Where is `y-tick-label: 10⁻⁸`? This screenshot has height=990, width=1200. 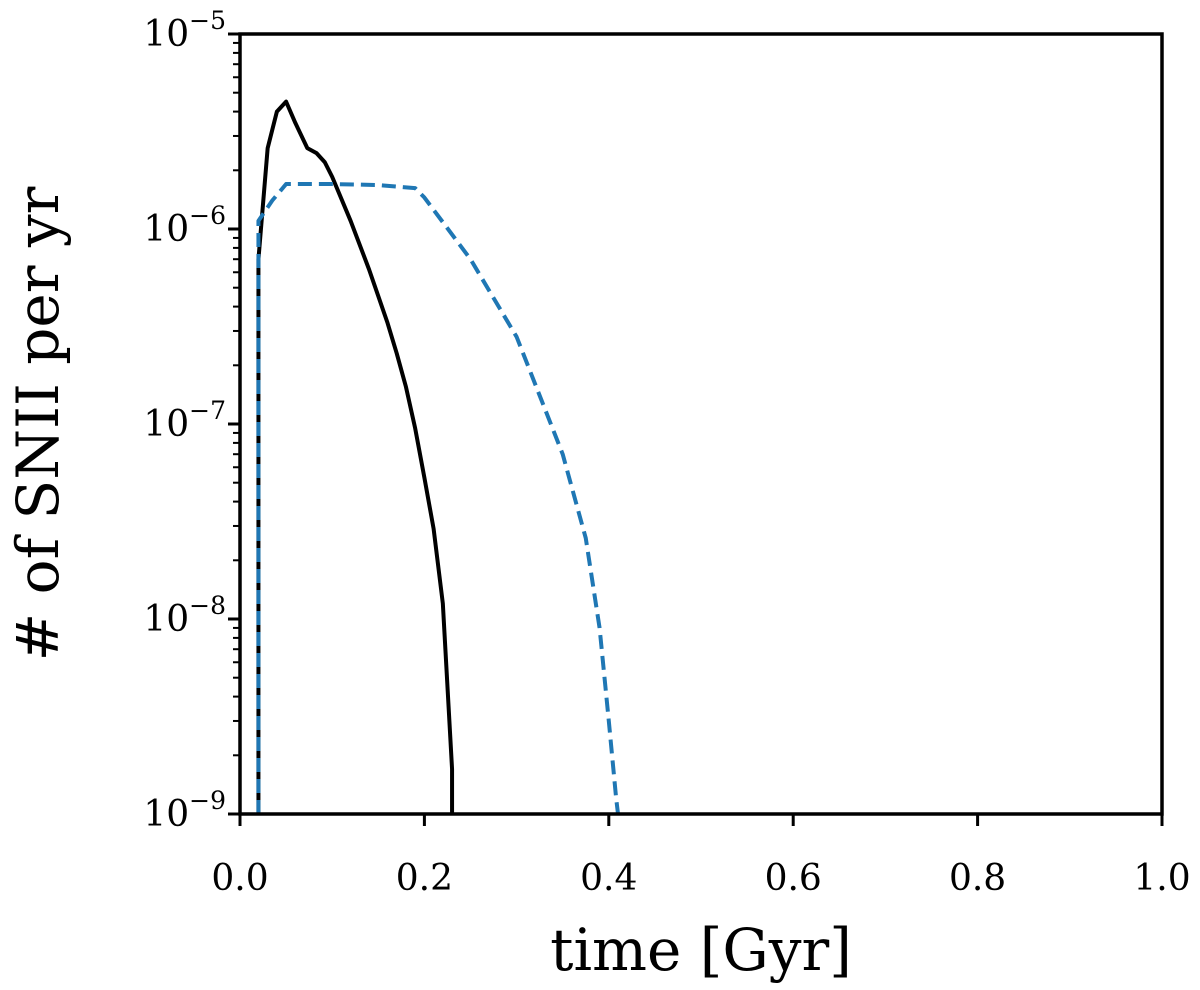 y-tick-label: 10⁻⁸ is located at coordinates (184, 615).